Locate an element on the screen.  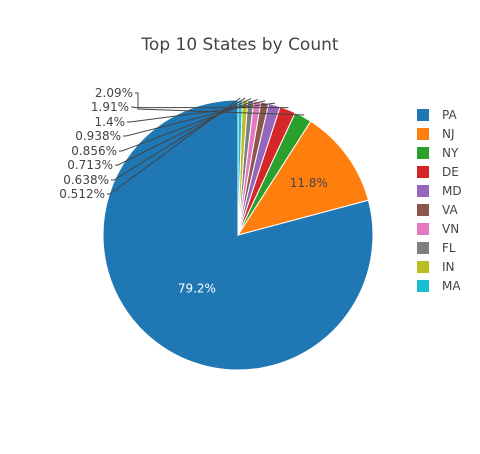
leader-line-fl is located at coordinates (183, 132).